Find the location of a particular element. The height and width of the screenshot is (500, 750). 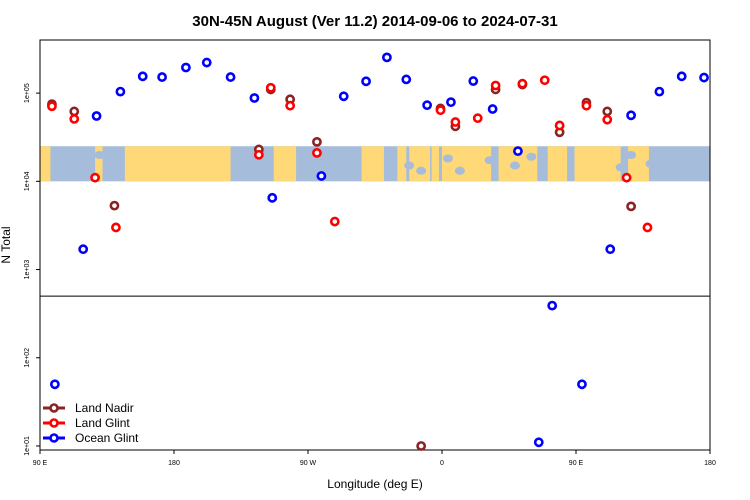

y-tick-label: 1e+05 is located at coordinates (27, 93).